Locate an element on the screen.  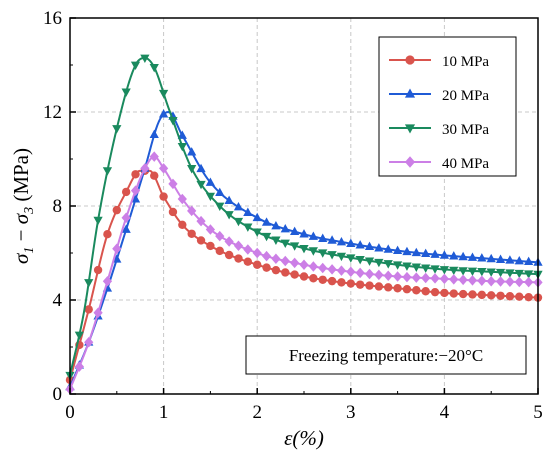
annotation-box: Freezing temperature:−20°C is located at coordinates (386, 355).